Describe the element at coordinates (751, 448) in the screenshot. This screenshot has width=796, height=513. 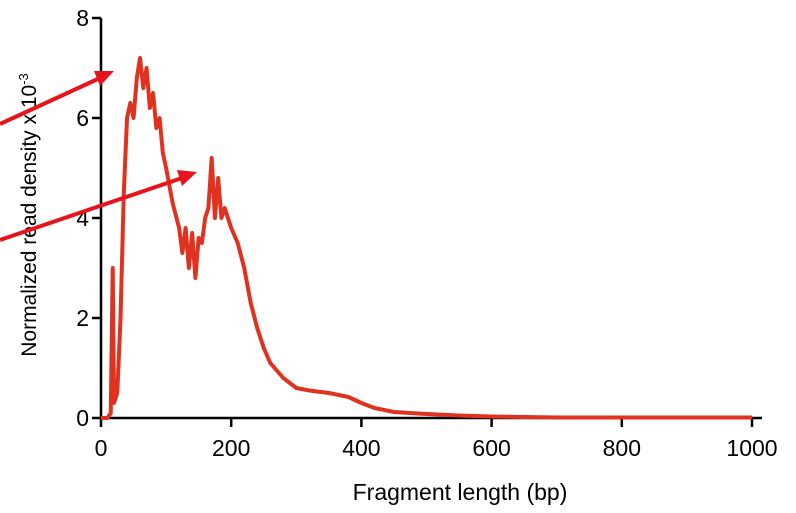
I see `x-tick-label: 1000` at that location.